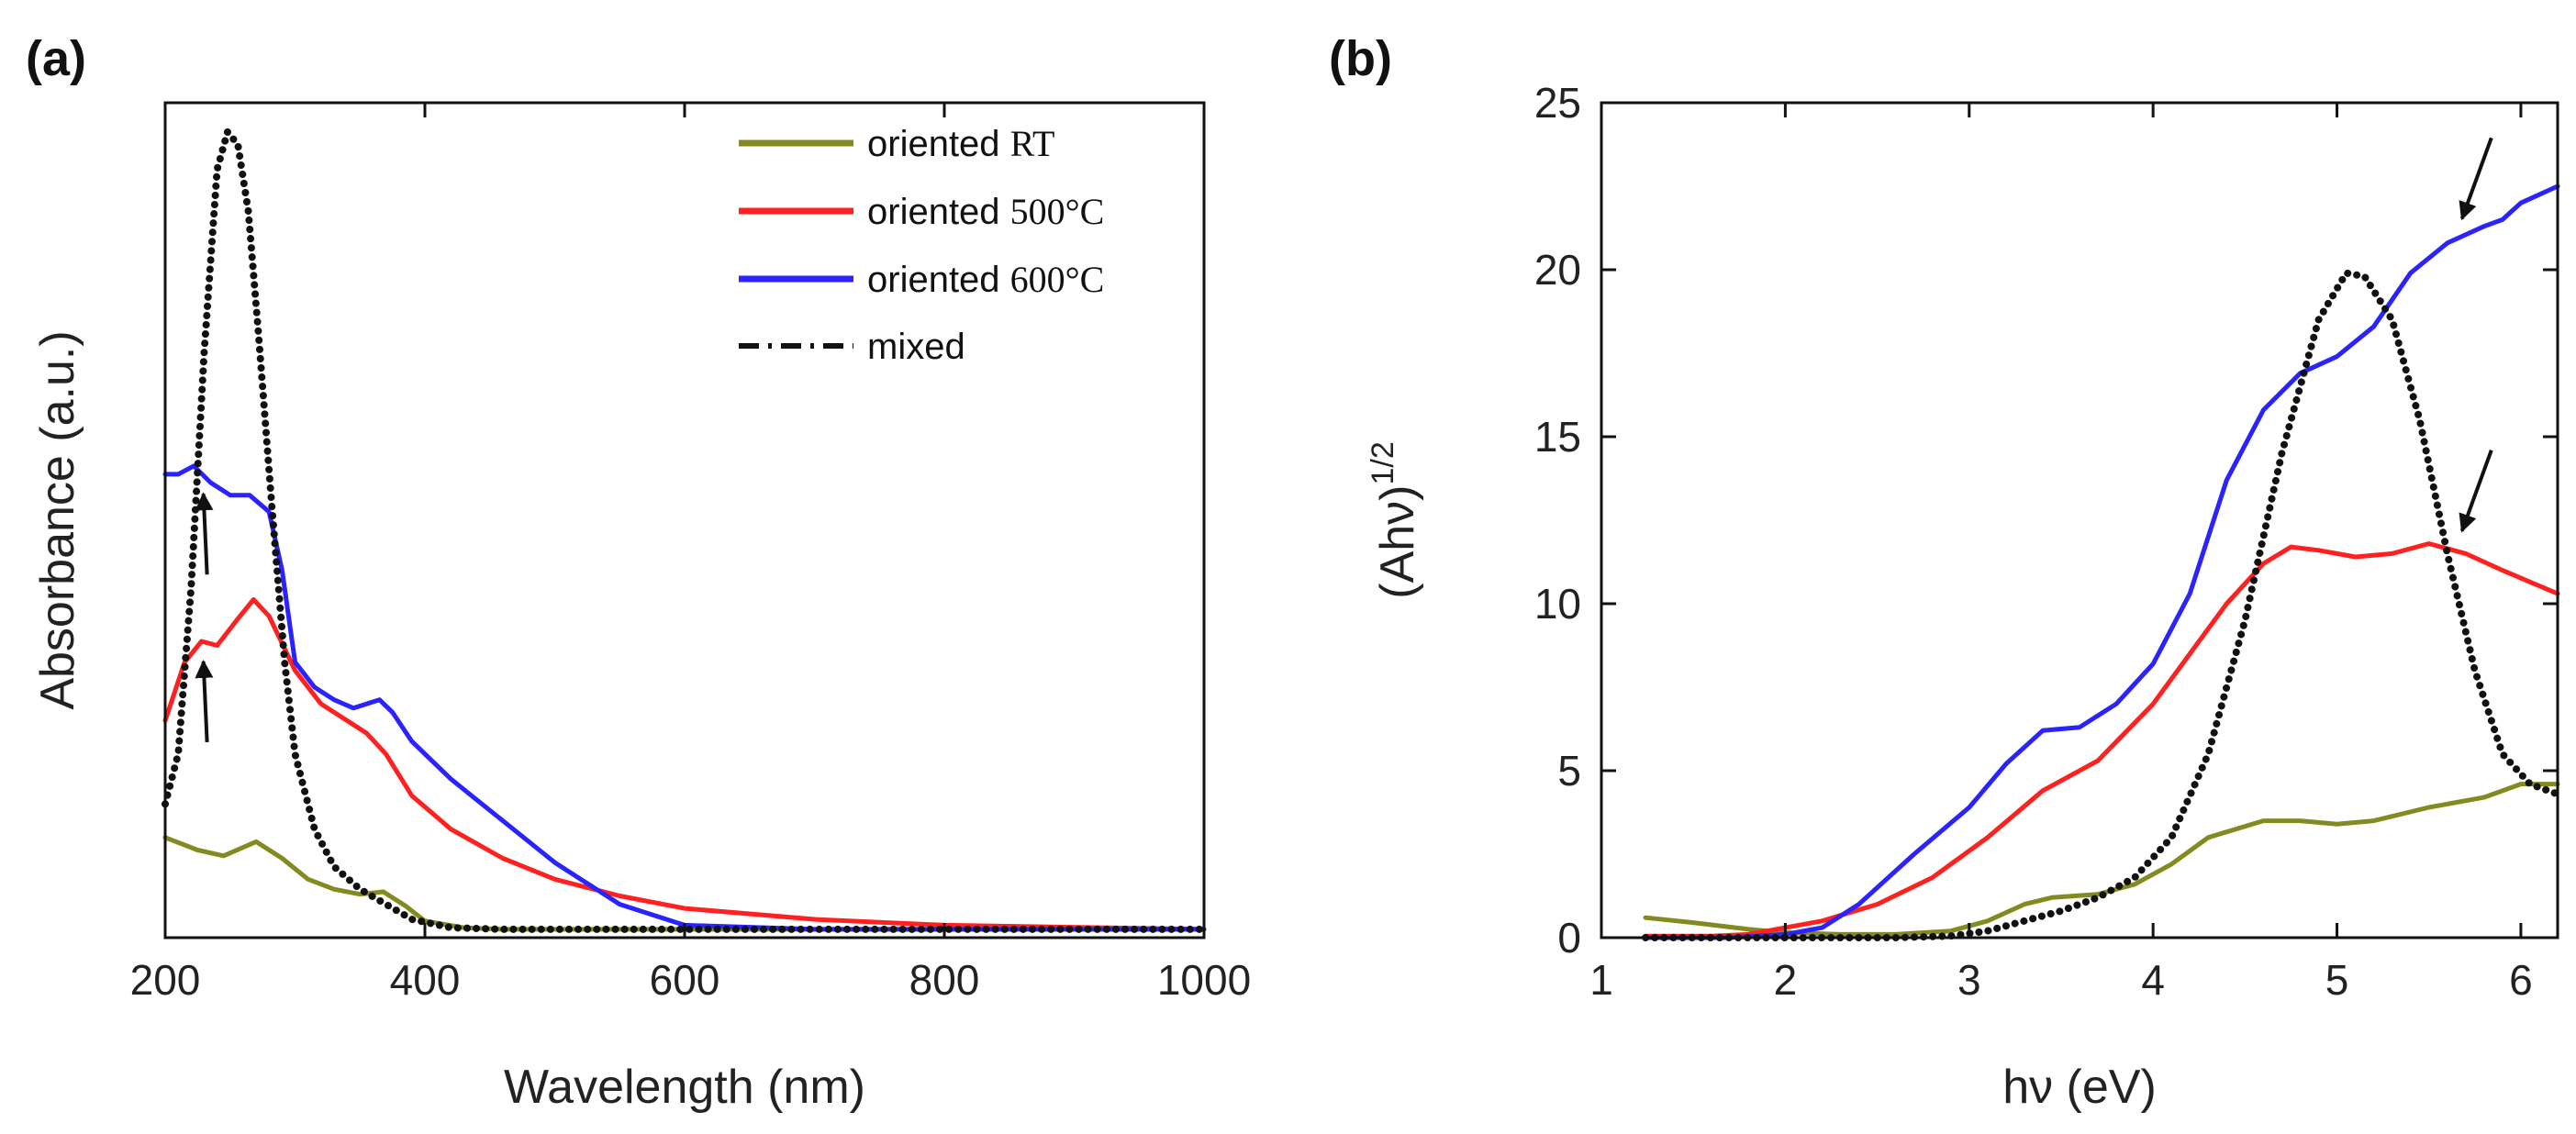  I want to click on y-tick-label: 15, so click(1558, 437).